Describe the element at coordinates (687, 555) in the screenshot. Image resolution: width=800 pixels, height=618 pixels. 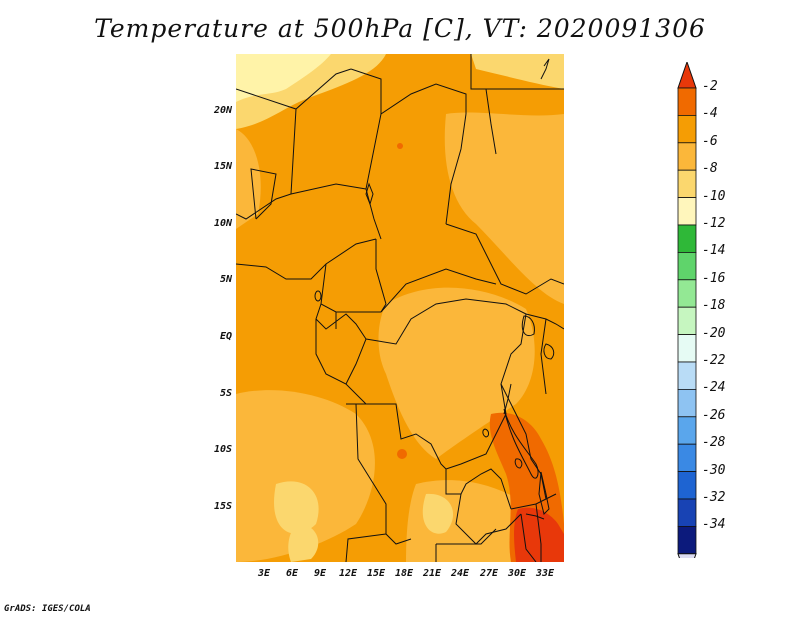
I see `colorbar-bottom-arrow` at that location.